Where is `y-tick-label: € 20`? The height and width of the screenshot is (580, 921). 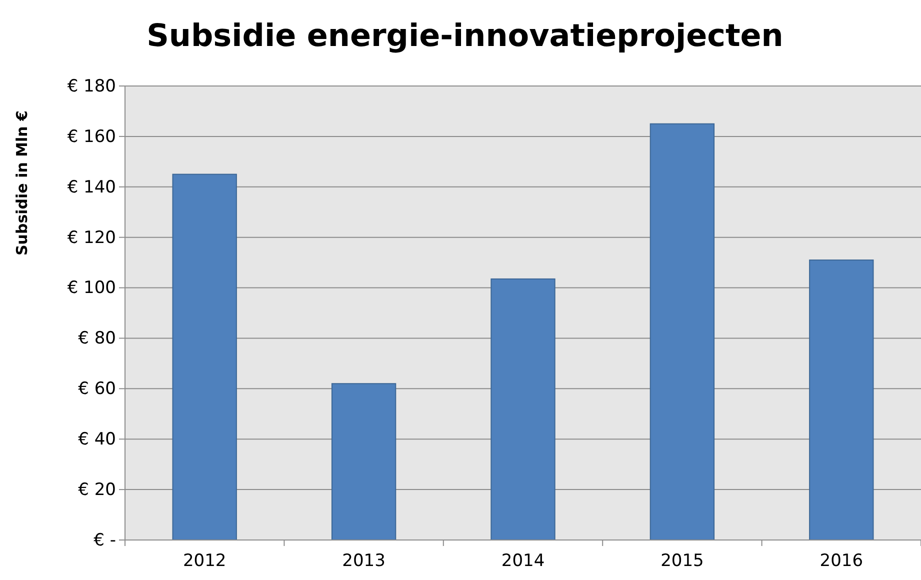 y-tick-label: € 20 is located at coordinates (97, 490).